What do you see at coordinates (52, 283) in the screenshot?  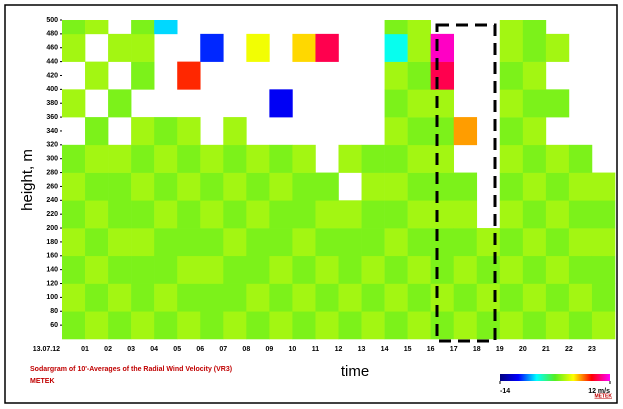 I see `y-tick-label: 120` at bounding box center [52, 283].